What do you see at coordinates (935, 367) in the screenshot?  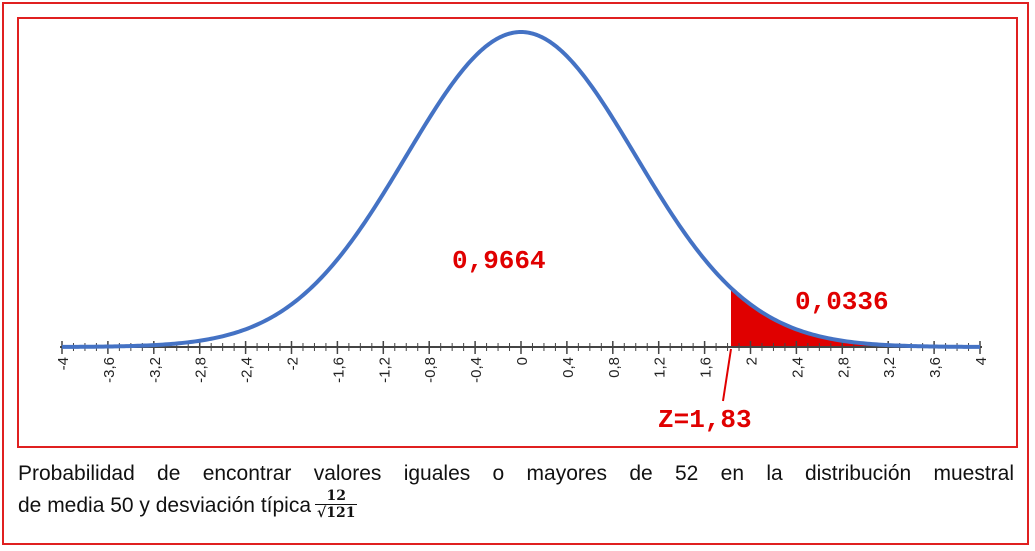 I see `x-tick-label: 3,6` at bounding box center [935, 367].